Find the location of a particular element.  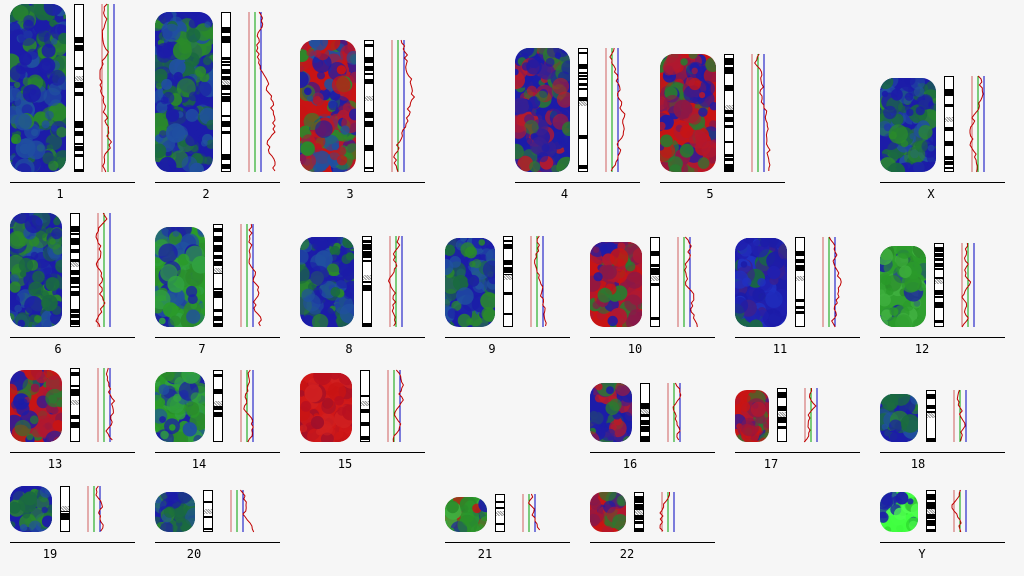

chromosome-label: 11 is located at coordinates (780, 349).